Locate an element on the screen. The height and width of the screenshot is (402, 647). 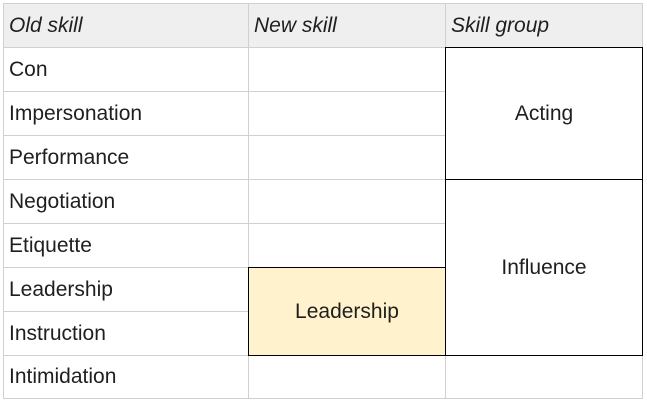
merged-skill-group-acting: Acting is located at coordinates (544, 113).